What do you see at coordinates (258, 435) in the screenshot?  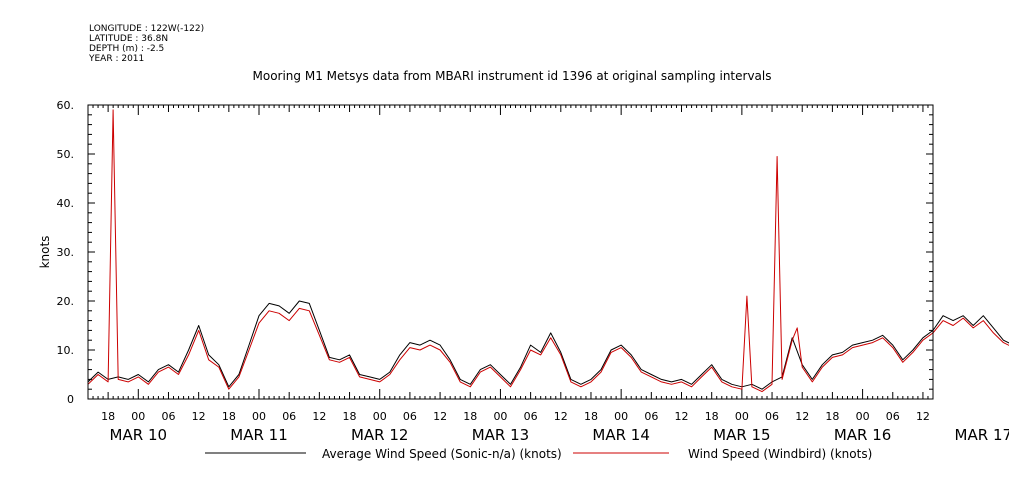 I see `date-label: MAR 11` at bounding box center [258, 435].